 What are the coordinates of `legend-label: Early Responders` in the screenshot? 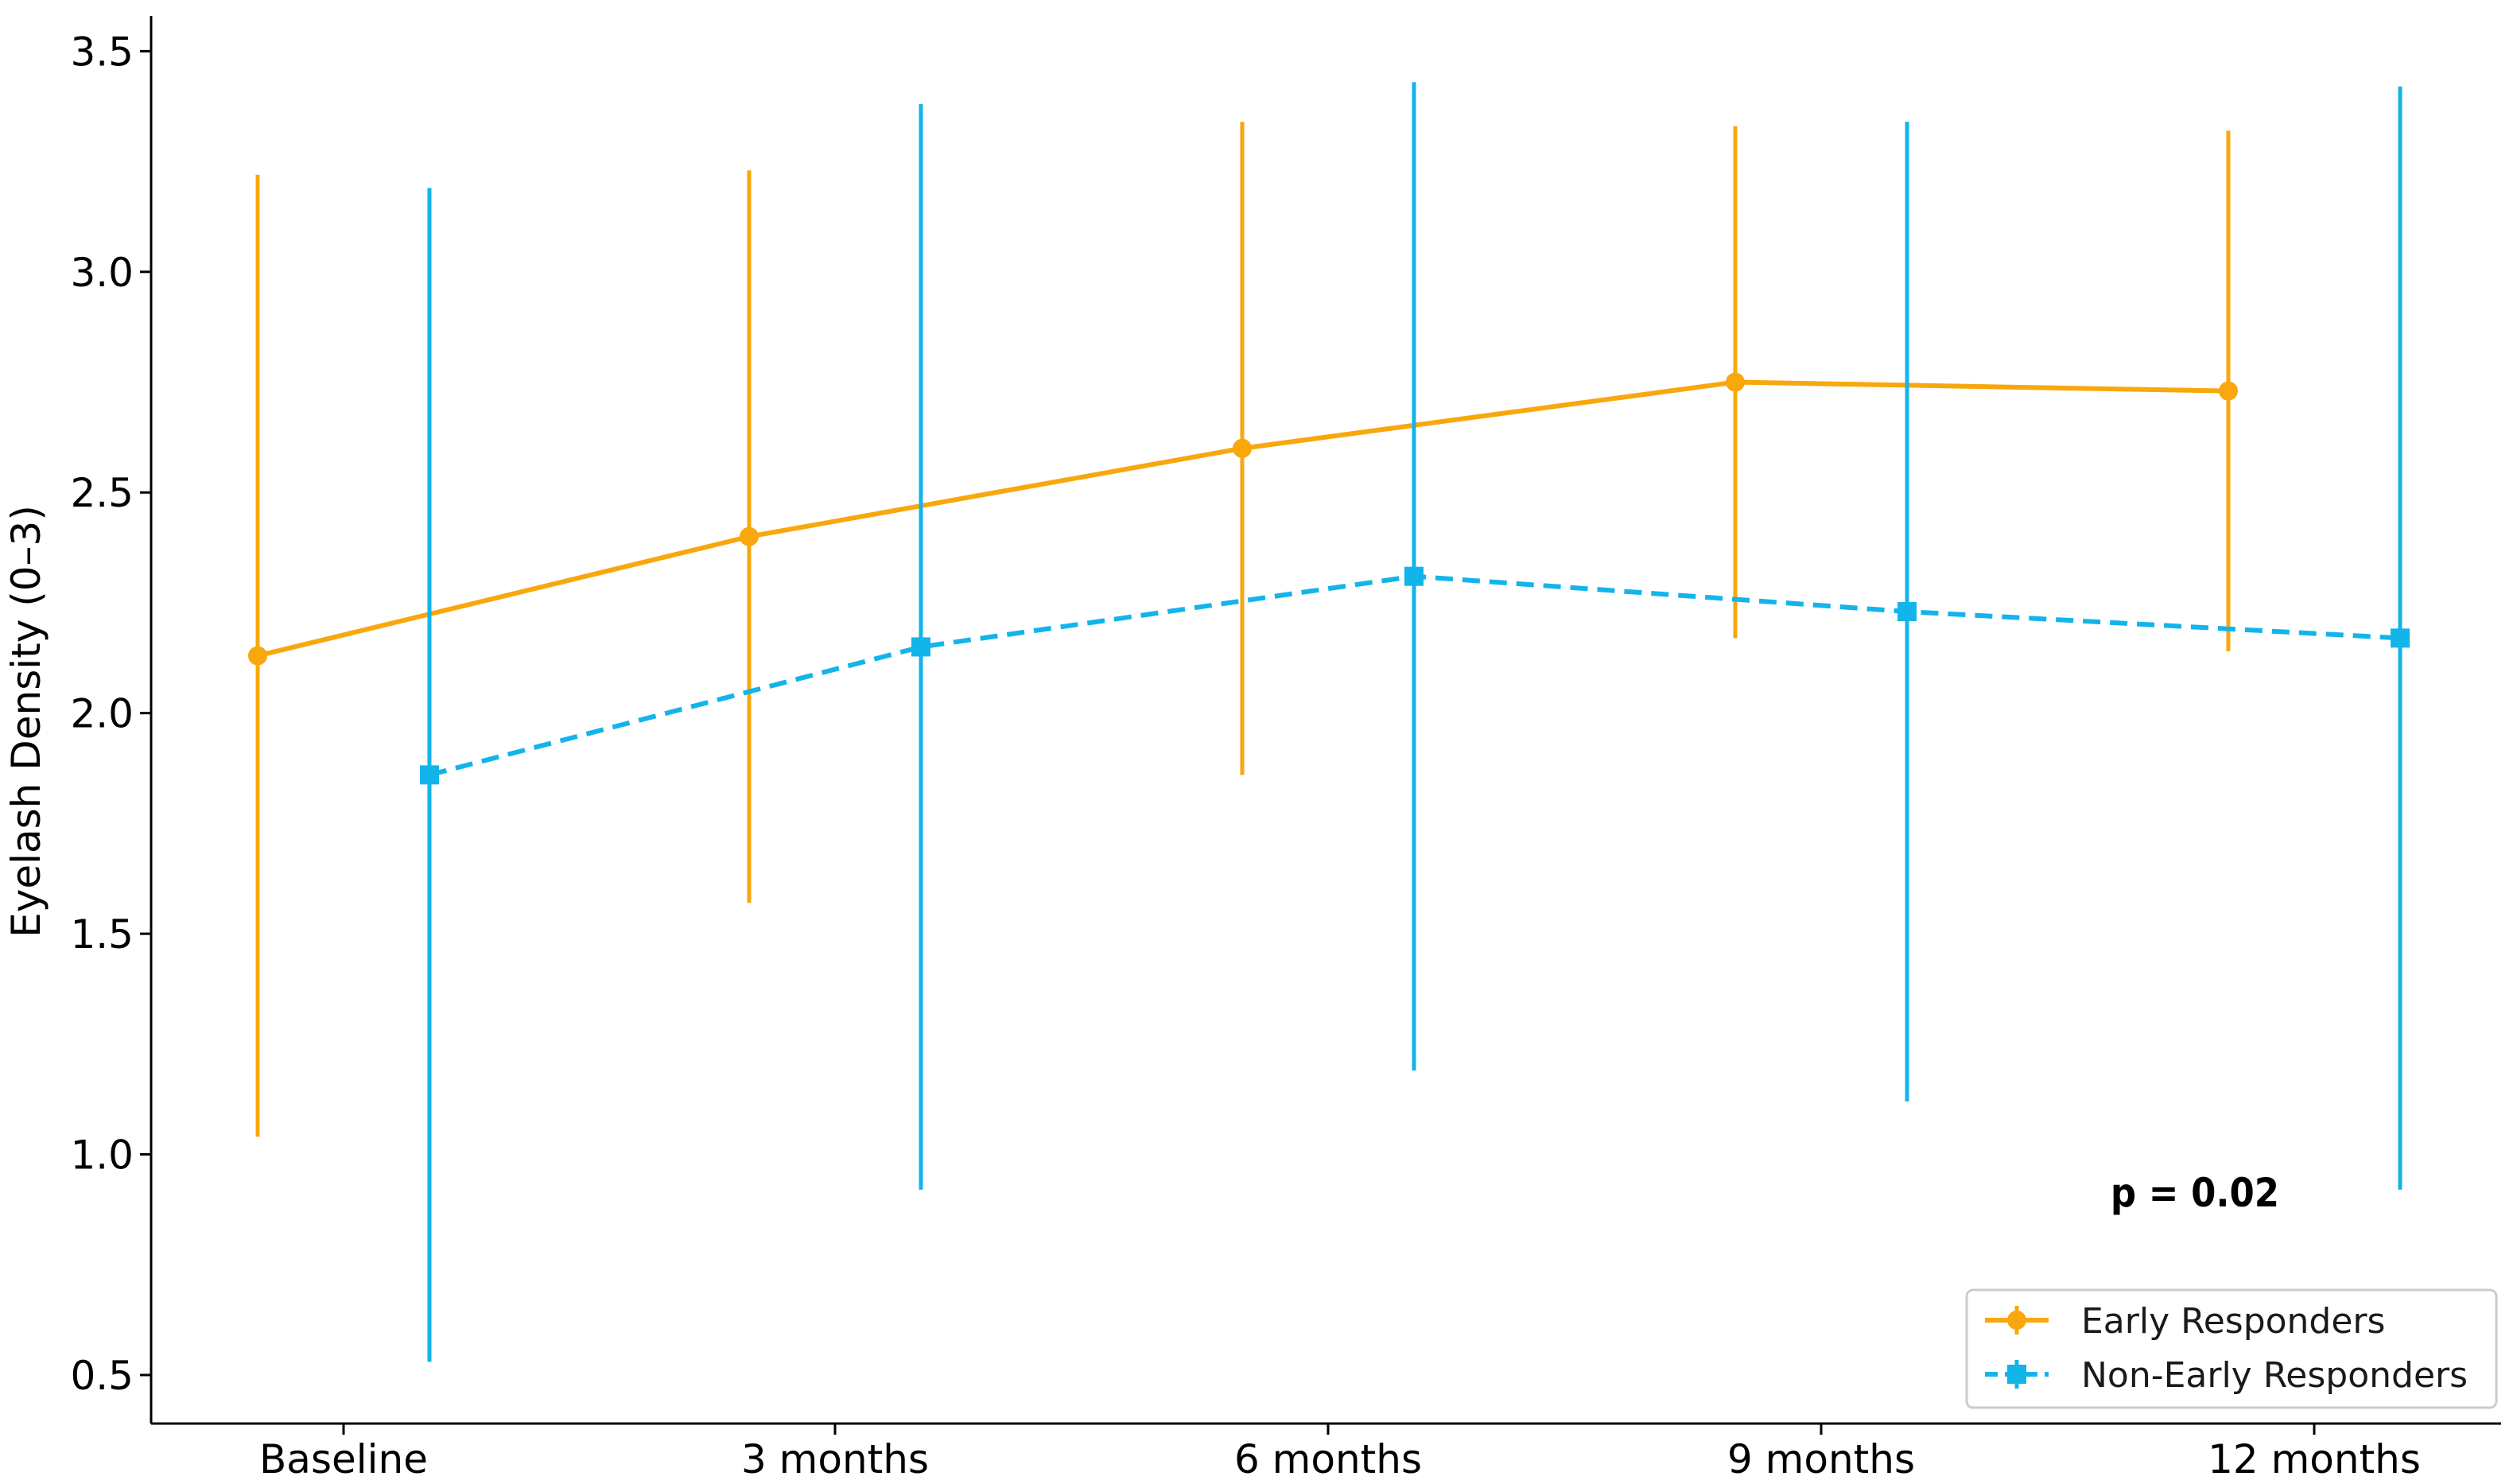 It's located at (2233, 1321).